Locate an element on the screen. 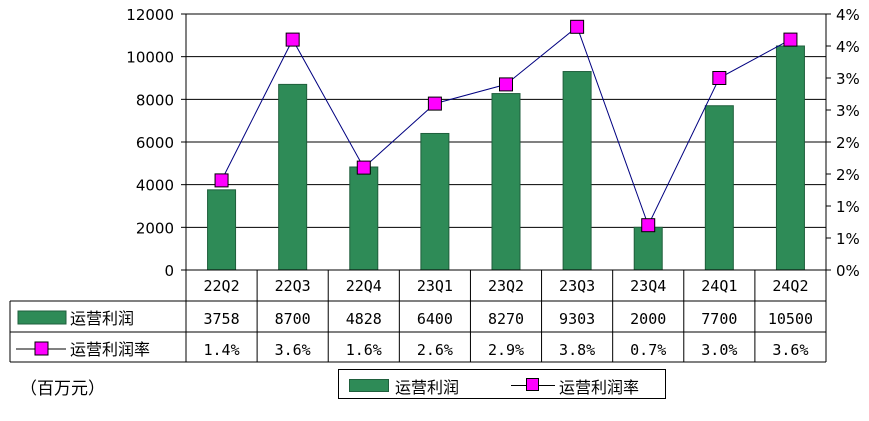  table-cell-value: 2.6% is located at coordinates (435, 350).